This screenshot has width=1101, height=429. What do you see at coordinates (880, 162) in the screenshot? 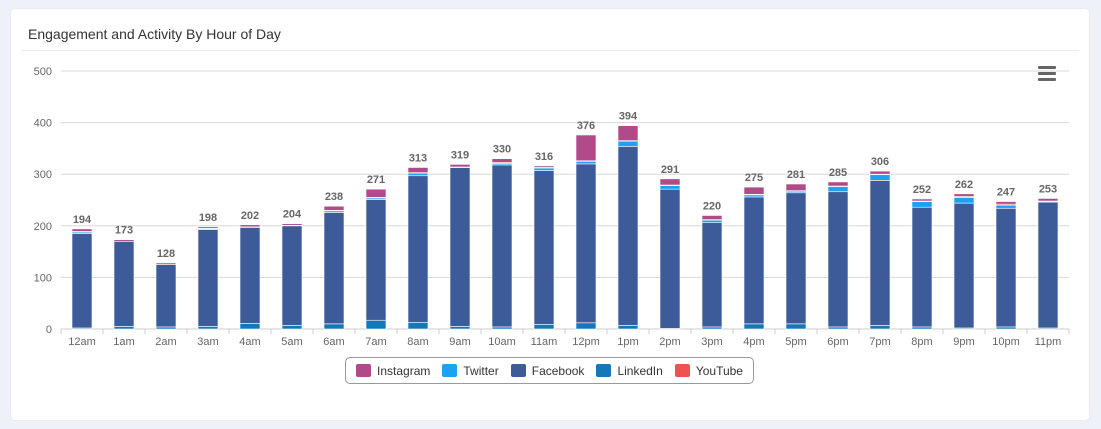
I see `bar-total-label: 306` at bounding box center [880, 162].